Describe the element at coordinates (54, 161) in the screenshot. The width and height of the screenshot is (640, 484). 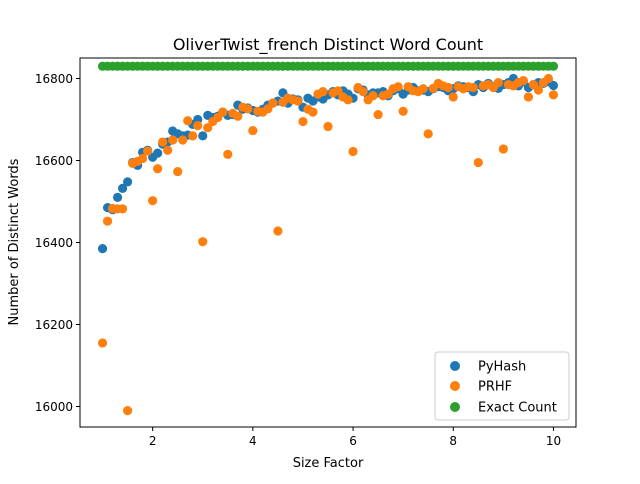
I see `y-tick-label: 16600` at that location.